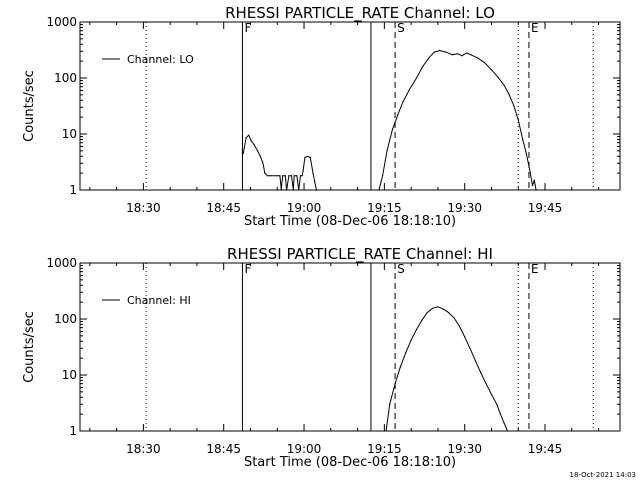 This screenshot has height=480, width=640. Describe the element at coordinates (545, 449) in the screenshot. I see `panel2-x-tick-label: 19:45` at that location.